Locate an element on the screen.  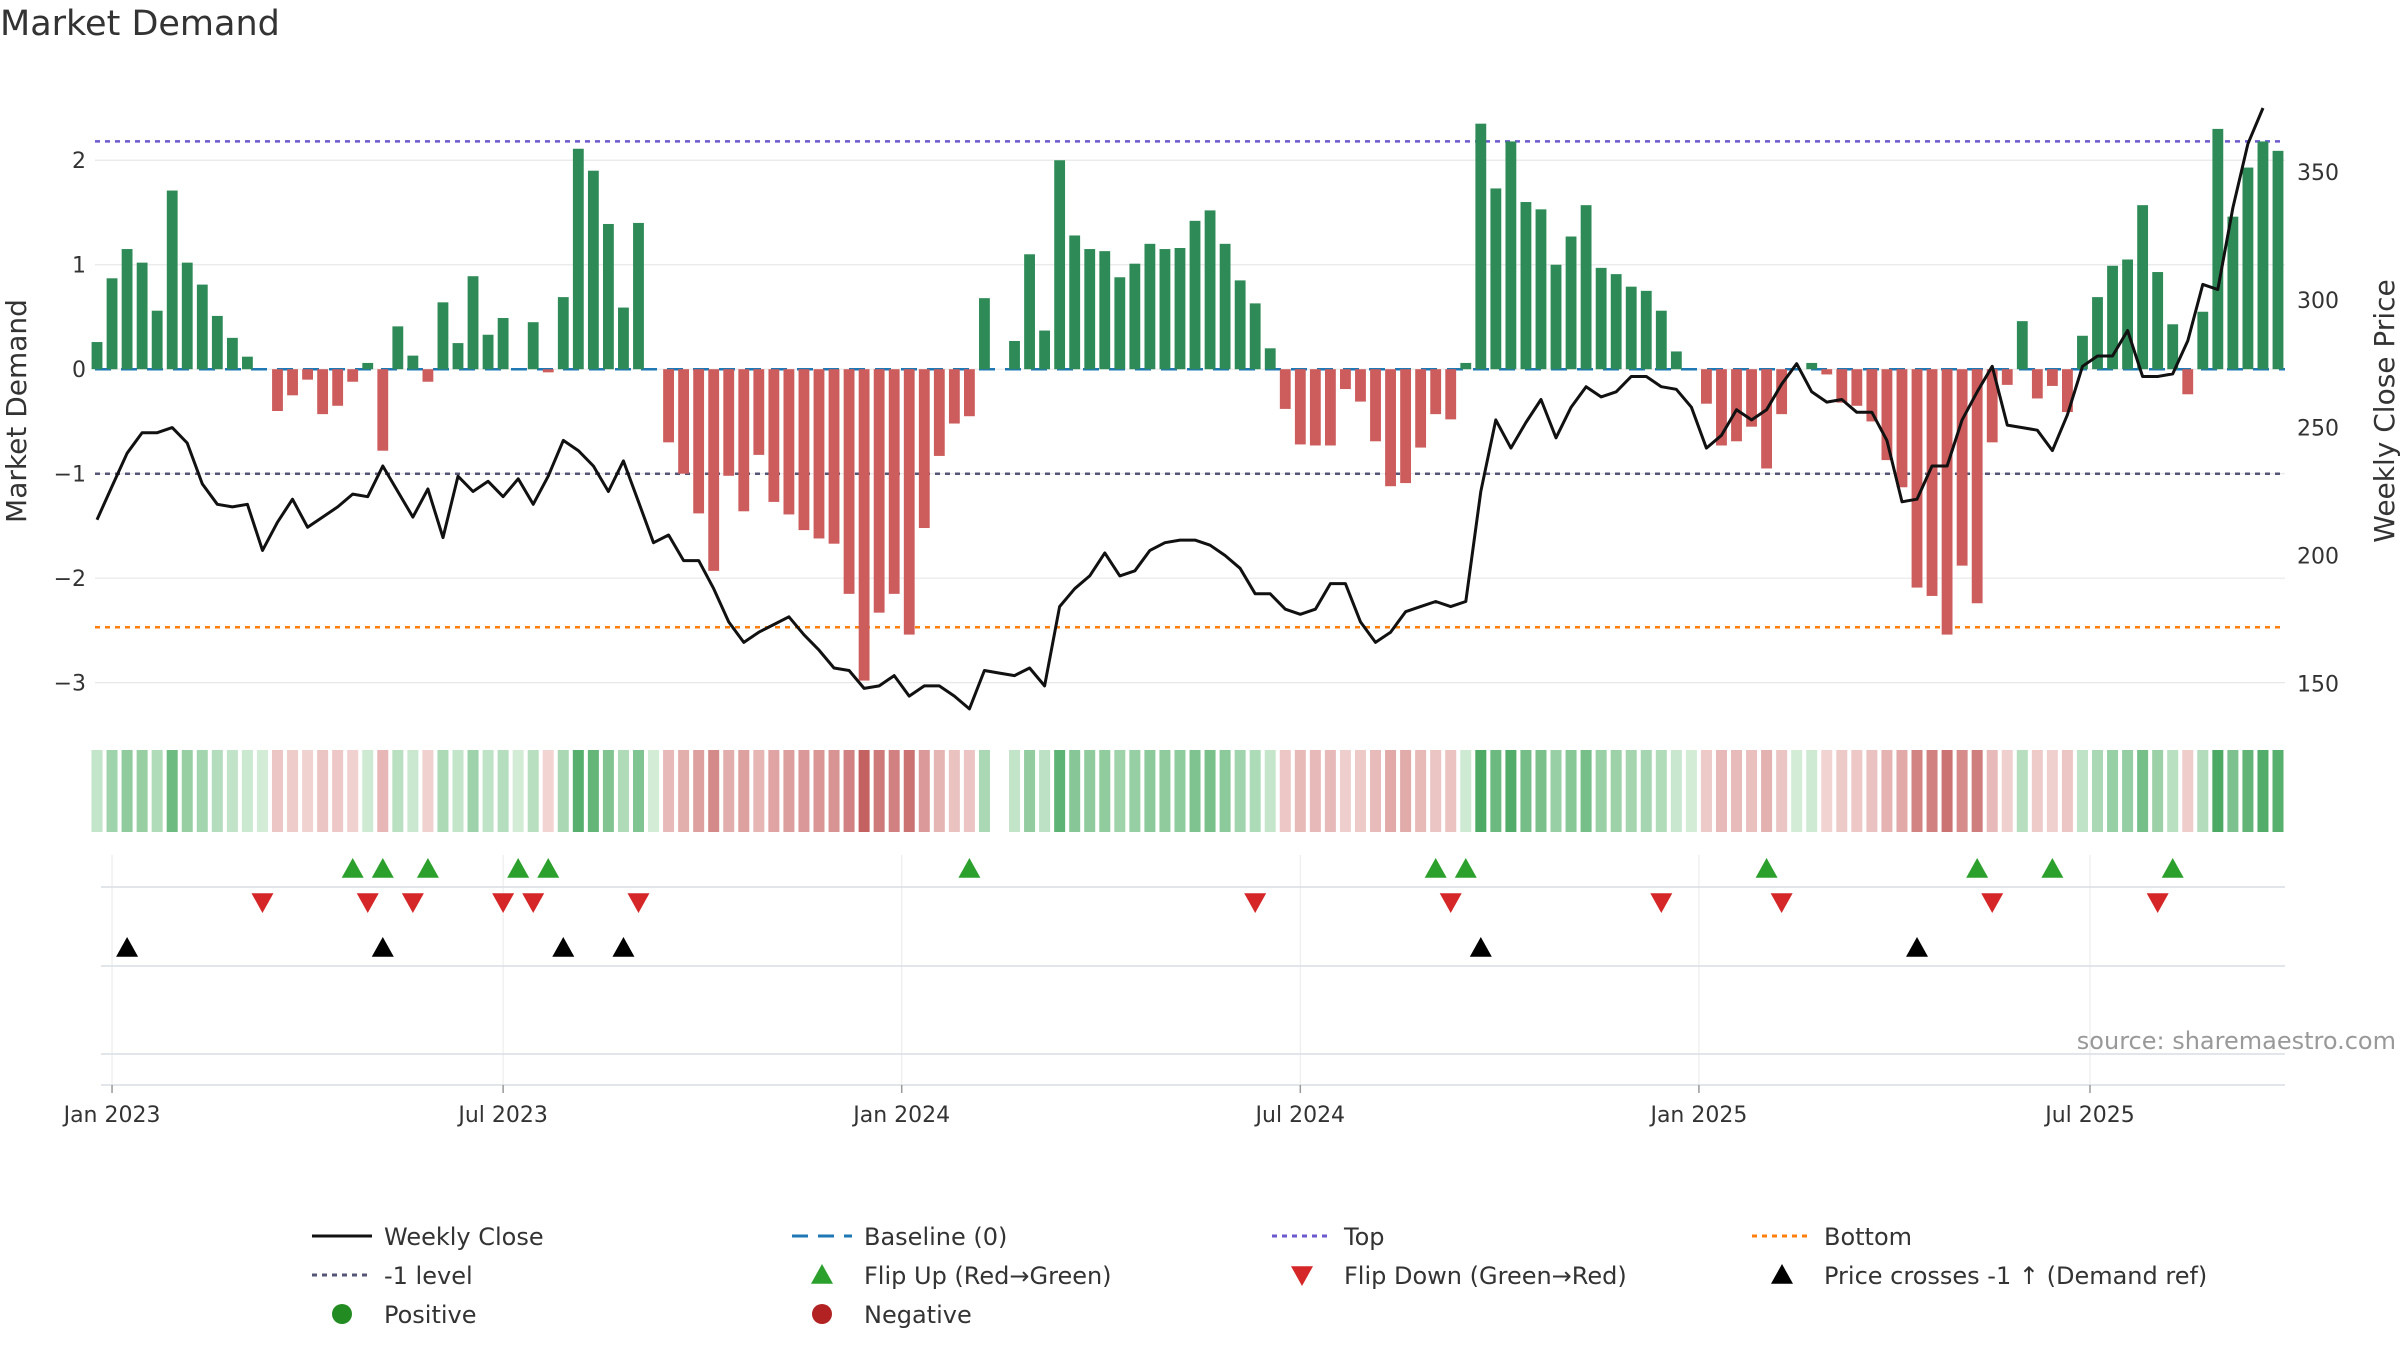
x-tick-label: Jan 2024 is located at coordinates (900, 1115).